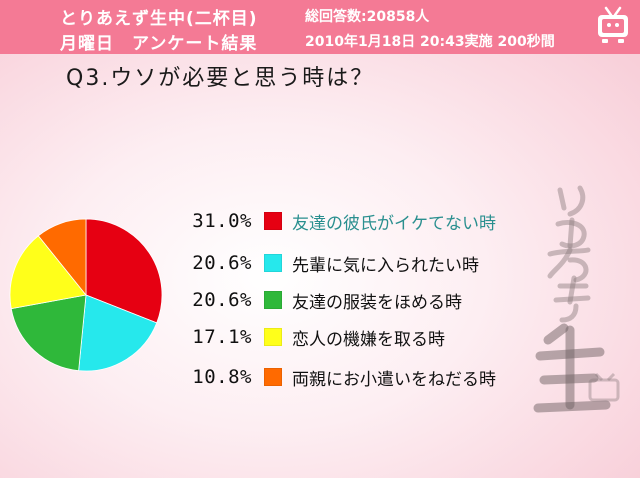  What do you see at coordinates (222, 221) in the screenshot?
I see `legend-percent: 31.0%` at bounding box center [222, 221].